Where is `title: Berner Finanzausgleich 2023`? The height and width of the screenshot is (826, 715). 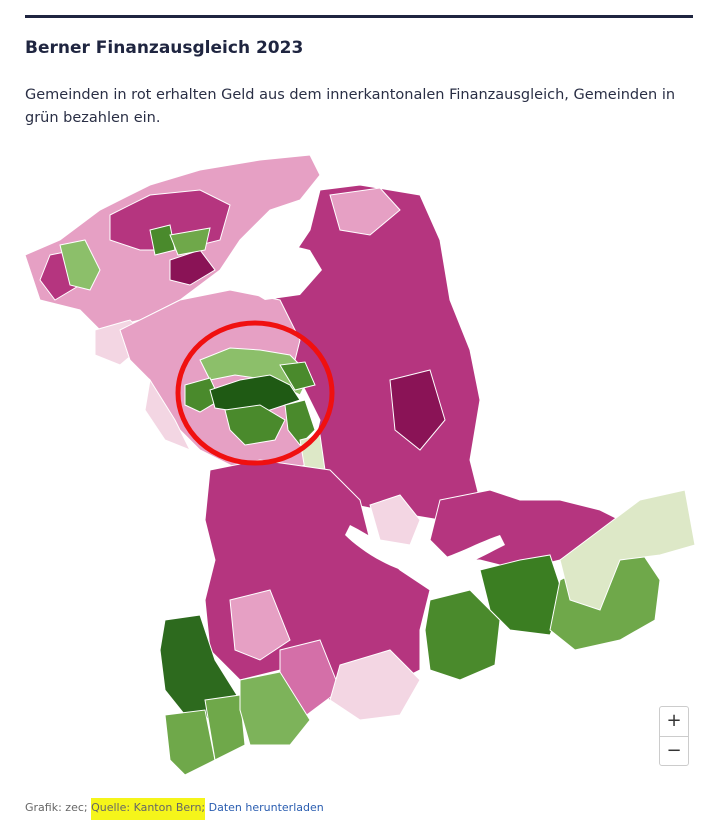 title: Berner Finanzausgleich 2023 is located at coordinates (164, 48).